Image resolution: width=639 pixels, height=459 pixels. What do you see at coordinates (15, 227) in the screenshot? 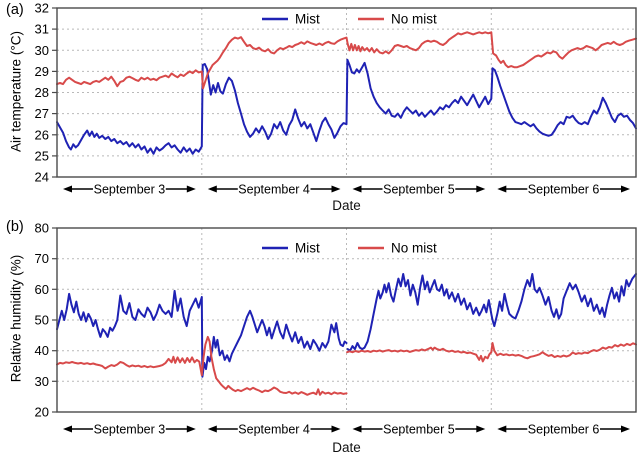
I see `panel-b-label: (b)` at bounding box center [15, 227].